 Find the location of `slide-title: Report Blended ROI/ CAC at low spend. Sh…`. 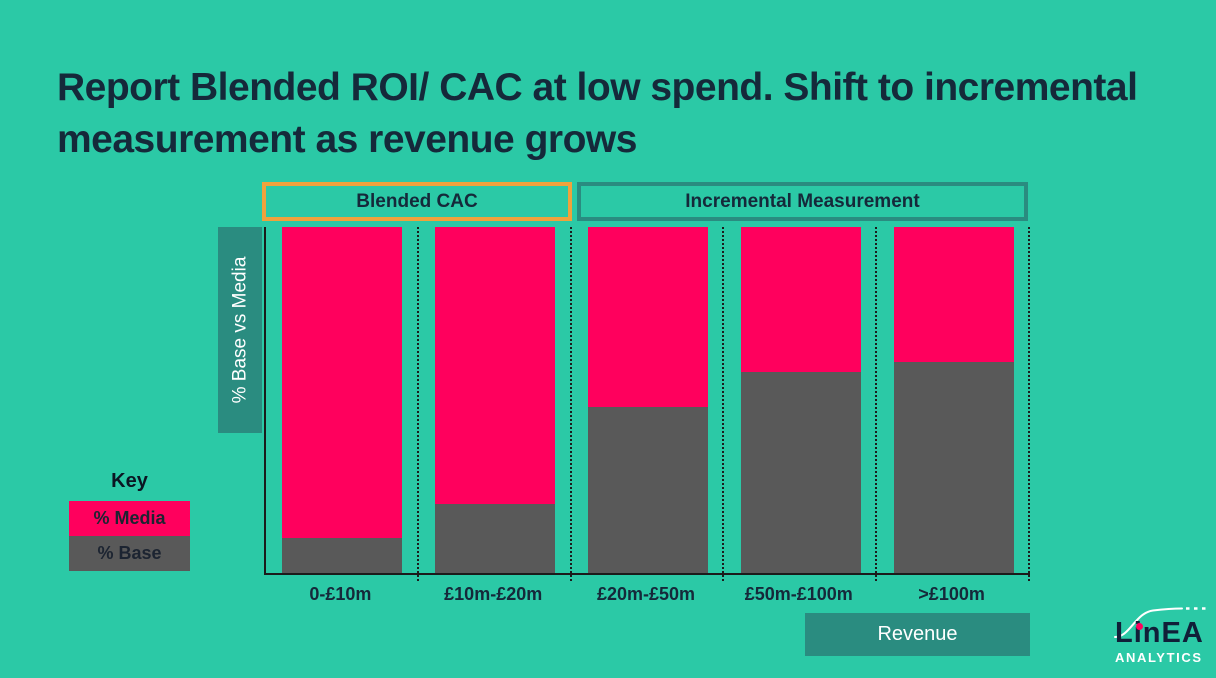

slide-title: Report Blended ROI/ CAC at low spend. Sh… is located at coordinates (597, 113).